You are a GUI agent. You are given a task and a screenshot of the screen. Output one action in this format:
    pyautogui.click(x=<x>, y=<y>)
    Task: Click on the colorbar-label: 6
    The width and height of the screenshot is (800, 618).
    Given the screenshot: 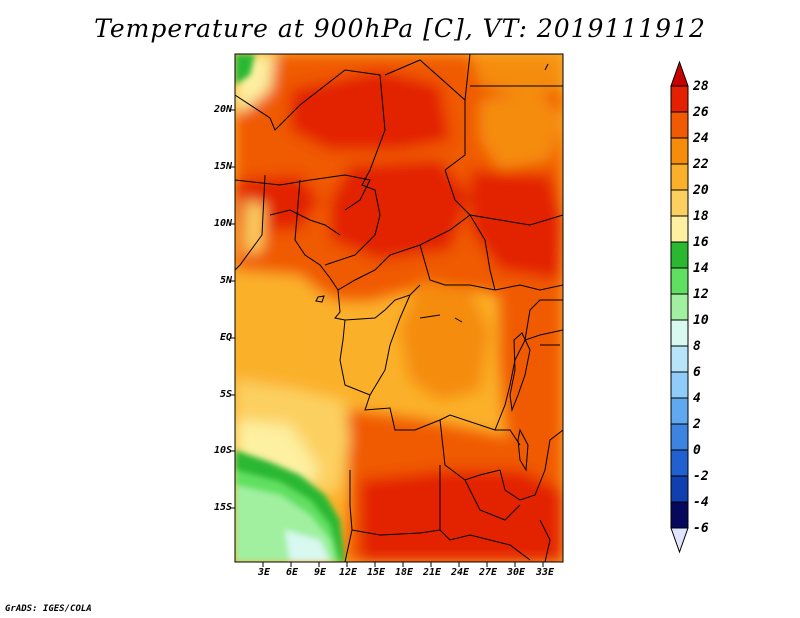 What is the action you would take?
    pyautogui.click(x=697, y=372)
    